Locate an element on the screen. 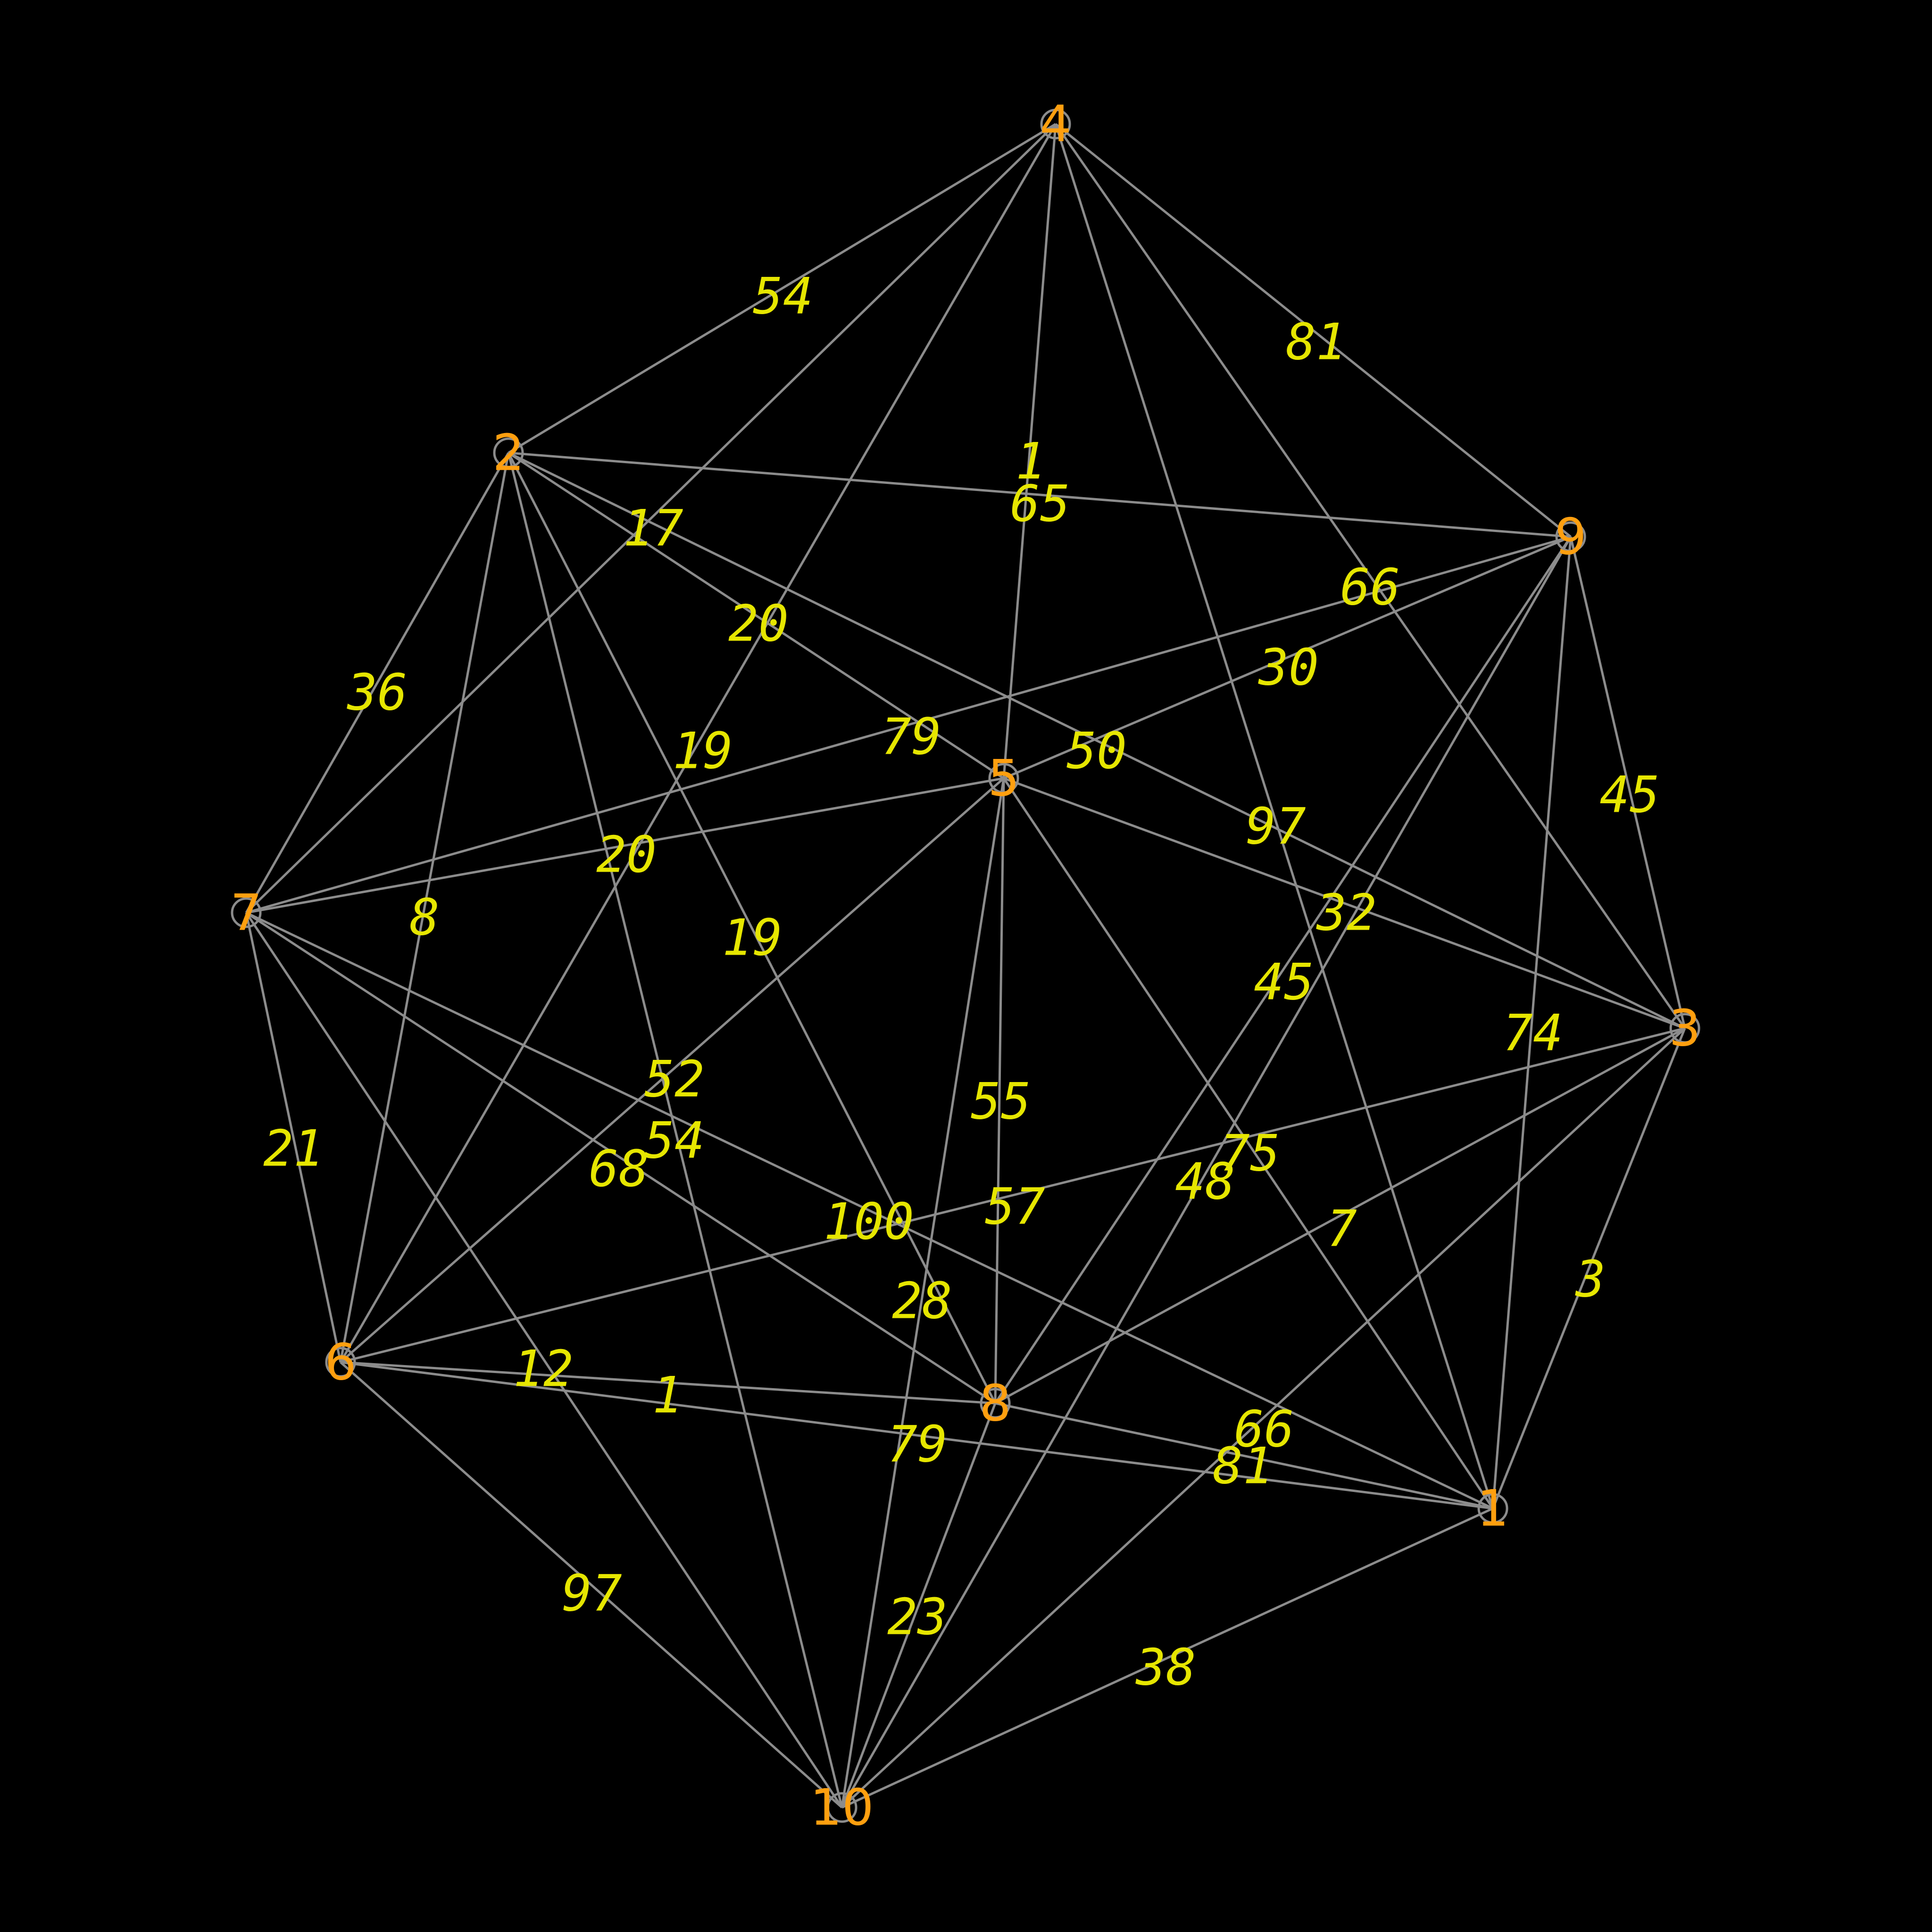  edge-weight-label: 75 is located at coordinates (1250, 1153).